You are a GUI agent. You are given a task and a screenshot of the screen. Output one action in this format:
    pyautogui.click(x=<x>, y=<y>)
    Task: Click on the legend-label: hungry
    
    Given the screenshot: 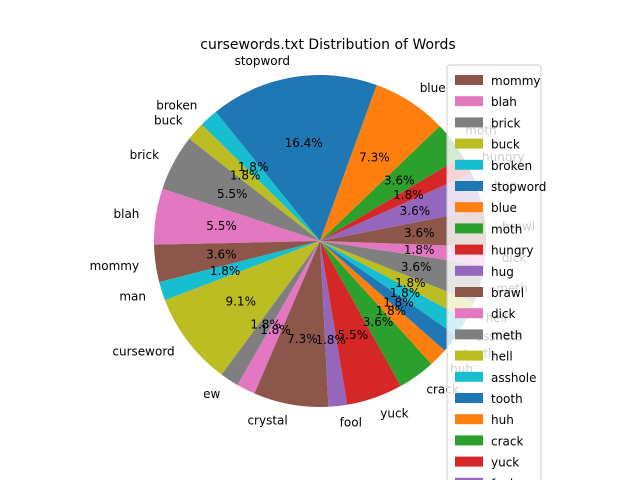 What is the action you would take?
    pyautogui.click(x=512, y=251)
    